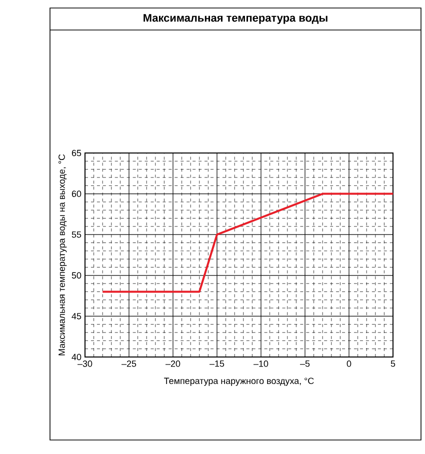 Image resolution: width=425 pixels, height=454 pixels. What do you see at coordinates (77, 275) in the screenshot?
I see `y-tick-label: 50` at bounding box center [77, 275].